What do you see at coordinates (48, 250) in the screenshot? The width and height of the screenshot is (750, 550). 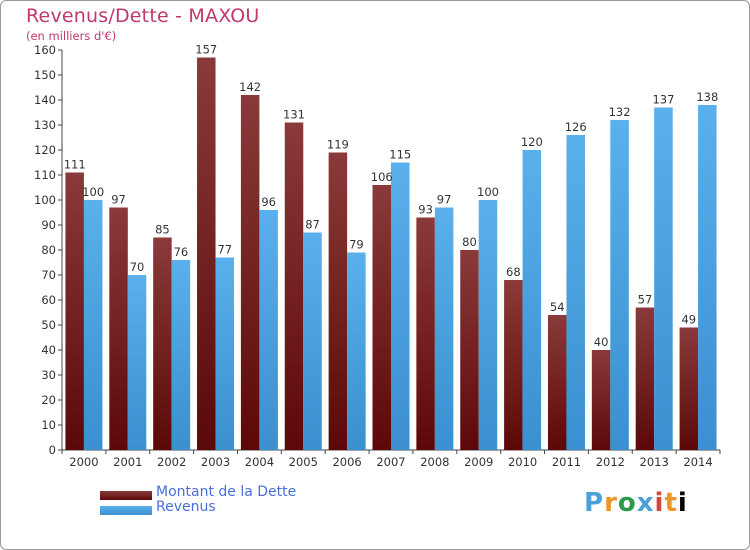 I see `y-tick-label: 80` at bounding box center [48, 250].